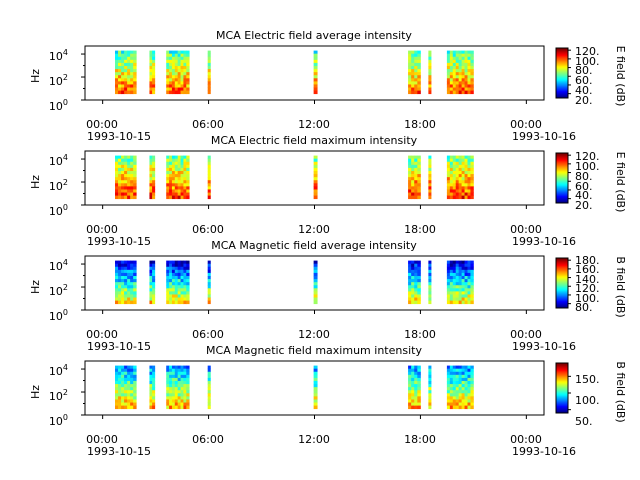 This screenshot has height=480, width=640. I want to click on data-block, so click(126, 282).